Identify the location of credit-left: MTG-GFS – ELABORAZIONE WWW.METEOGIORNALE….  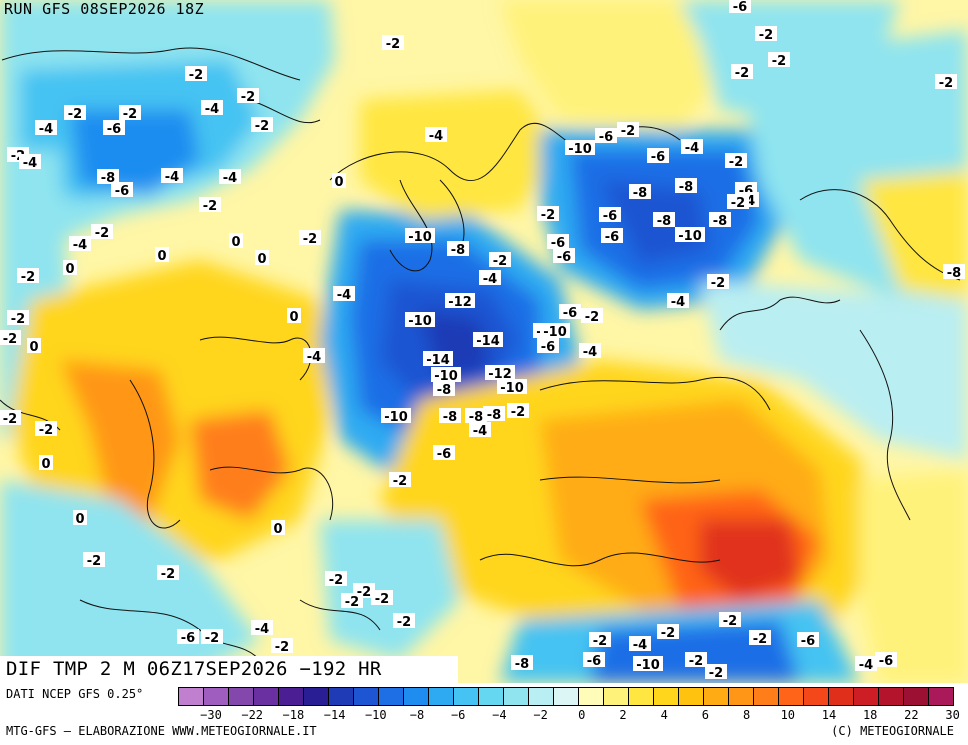
(161, 731).